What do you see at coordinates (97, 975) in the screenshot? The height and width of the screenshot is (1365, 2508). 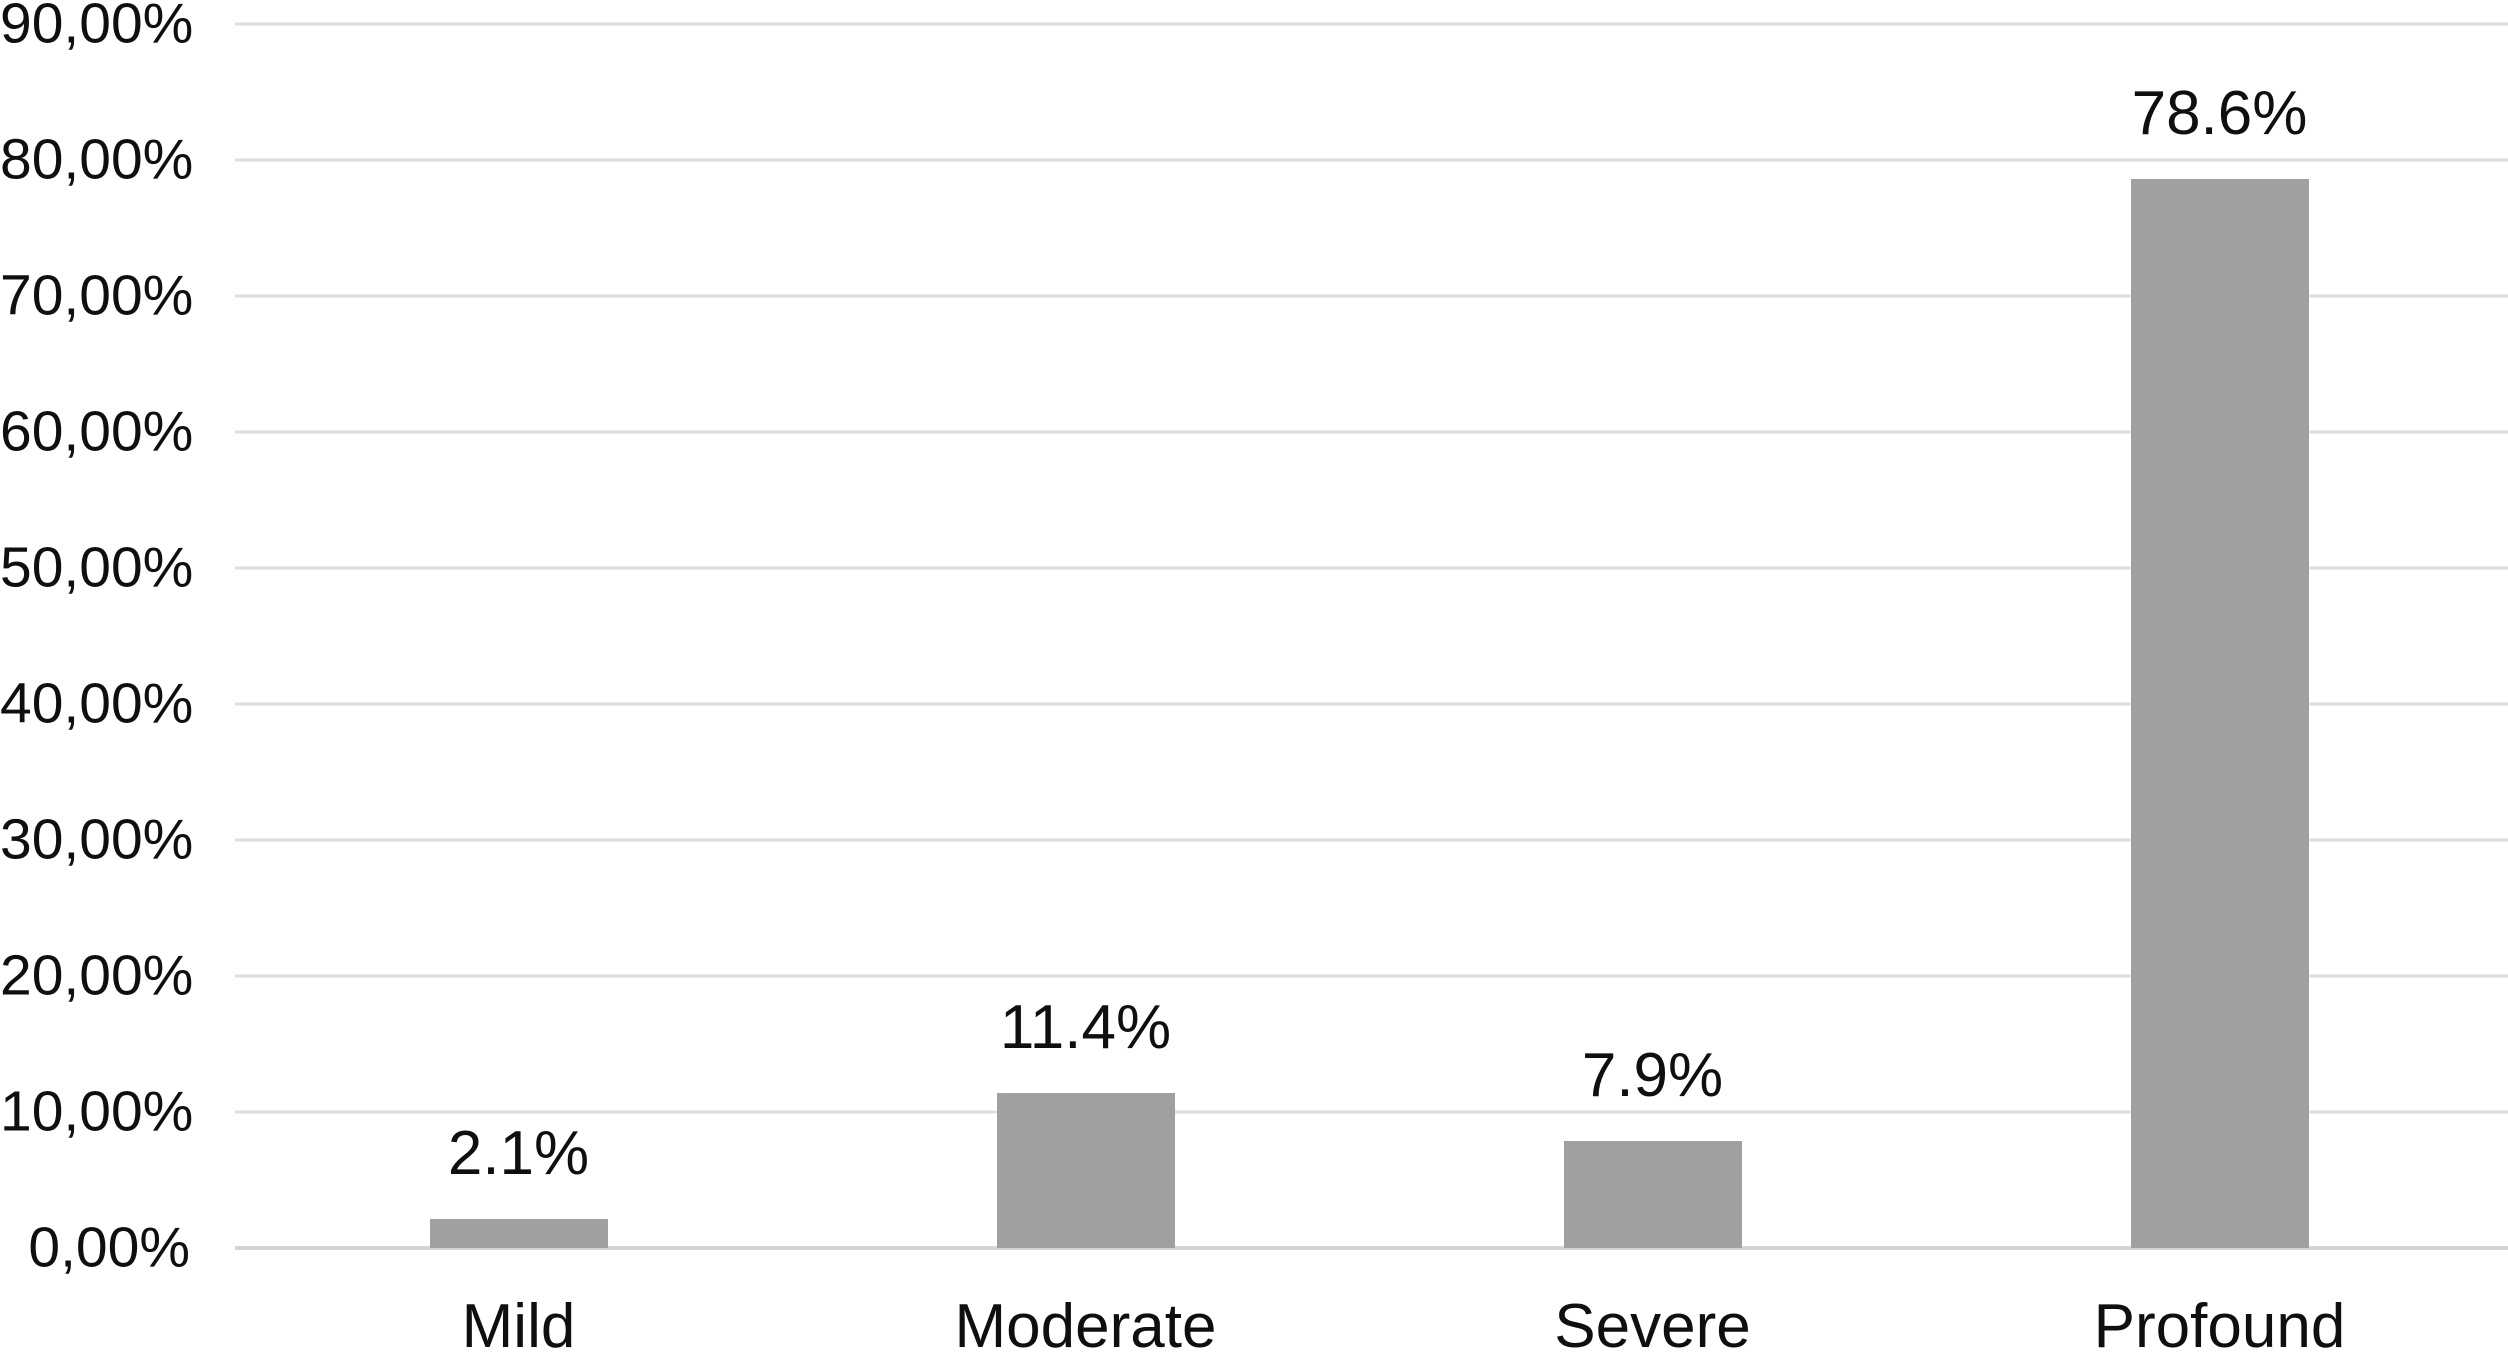 I see `y-axis-tick-label: 20,00%` at bounding box center [97, 975].